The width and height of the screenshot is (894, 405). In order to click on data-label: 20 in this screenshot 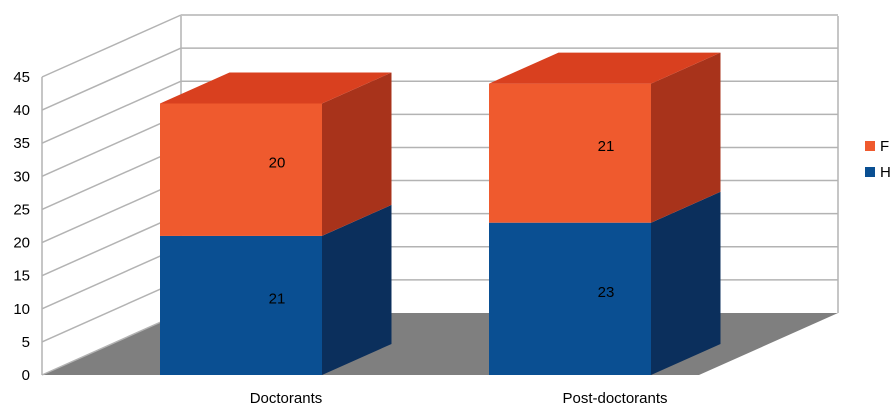, I will do `click(277, 163)`.